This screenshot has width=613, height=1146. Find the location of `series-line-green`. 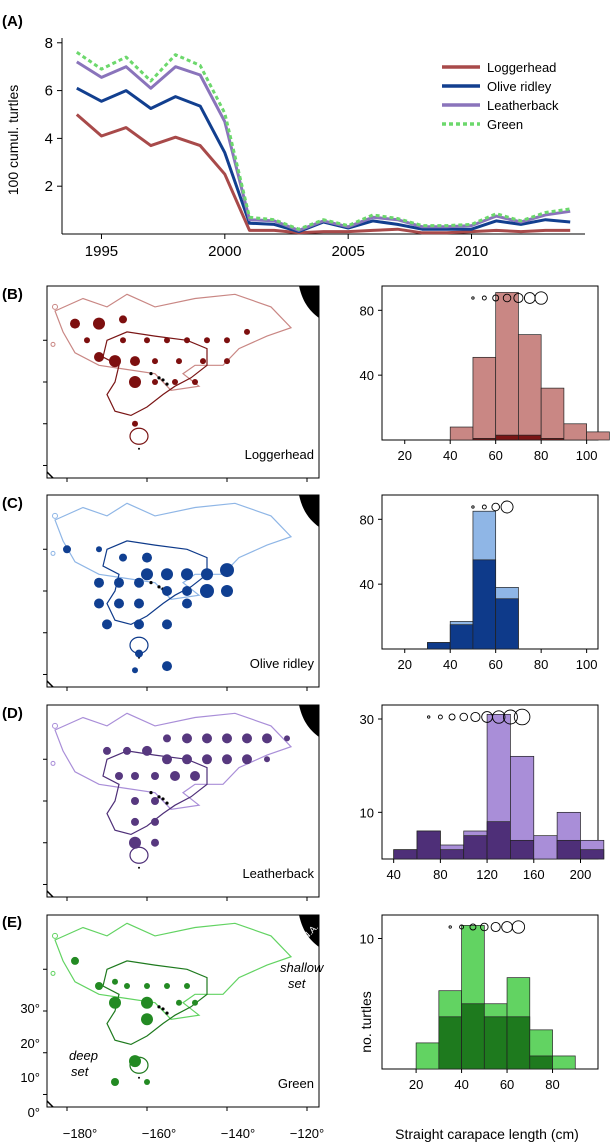

series-line-green is located at coordinates (323, 141).